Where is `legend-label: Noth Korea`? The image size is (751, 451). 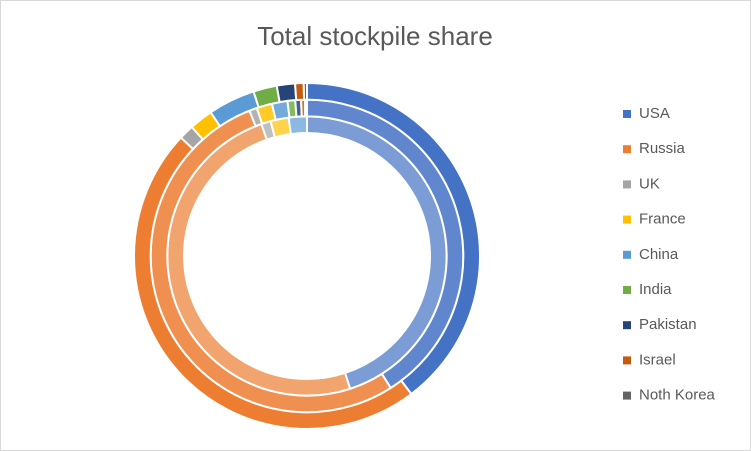
legend-label: Noth Korea is located at coordinates (677, 395).